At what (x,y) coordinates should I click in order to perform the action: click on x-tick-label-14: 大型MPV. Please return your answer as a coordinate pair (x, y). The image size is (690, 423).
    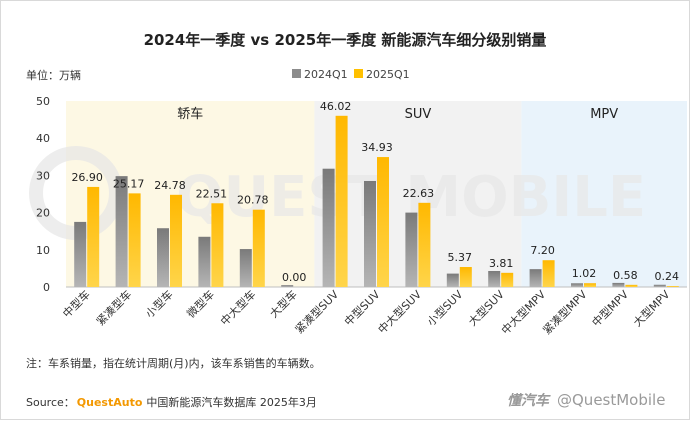
    Looking at the image, I should click on (651, 308).